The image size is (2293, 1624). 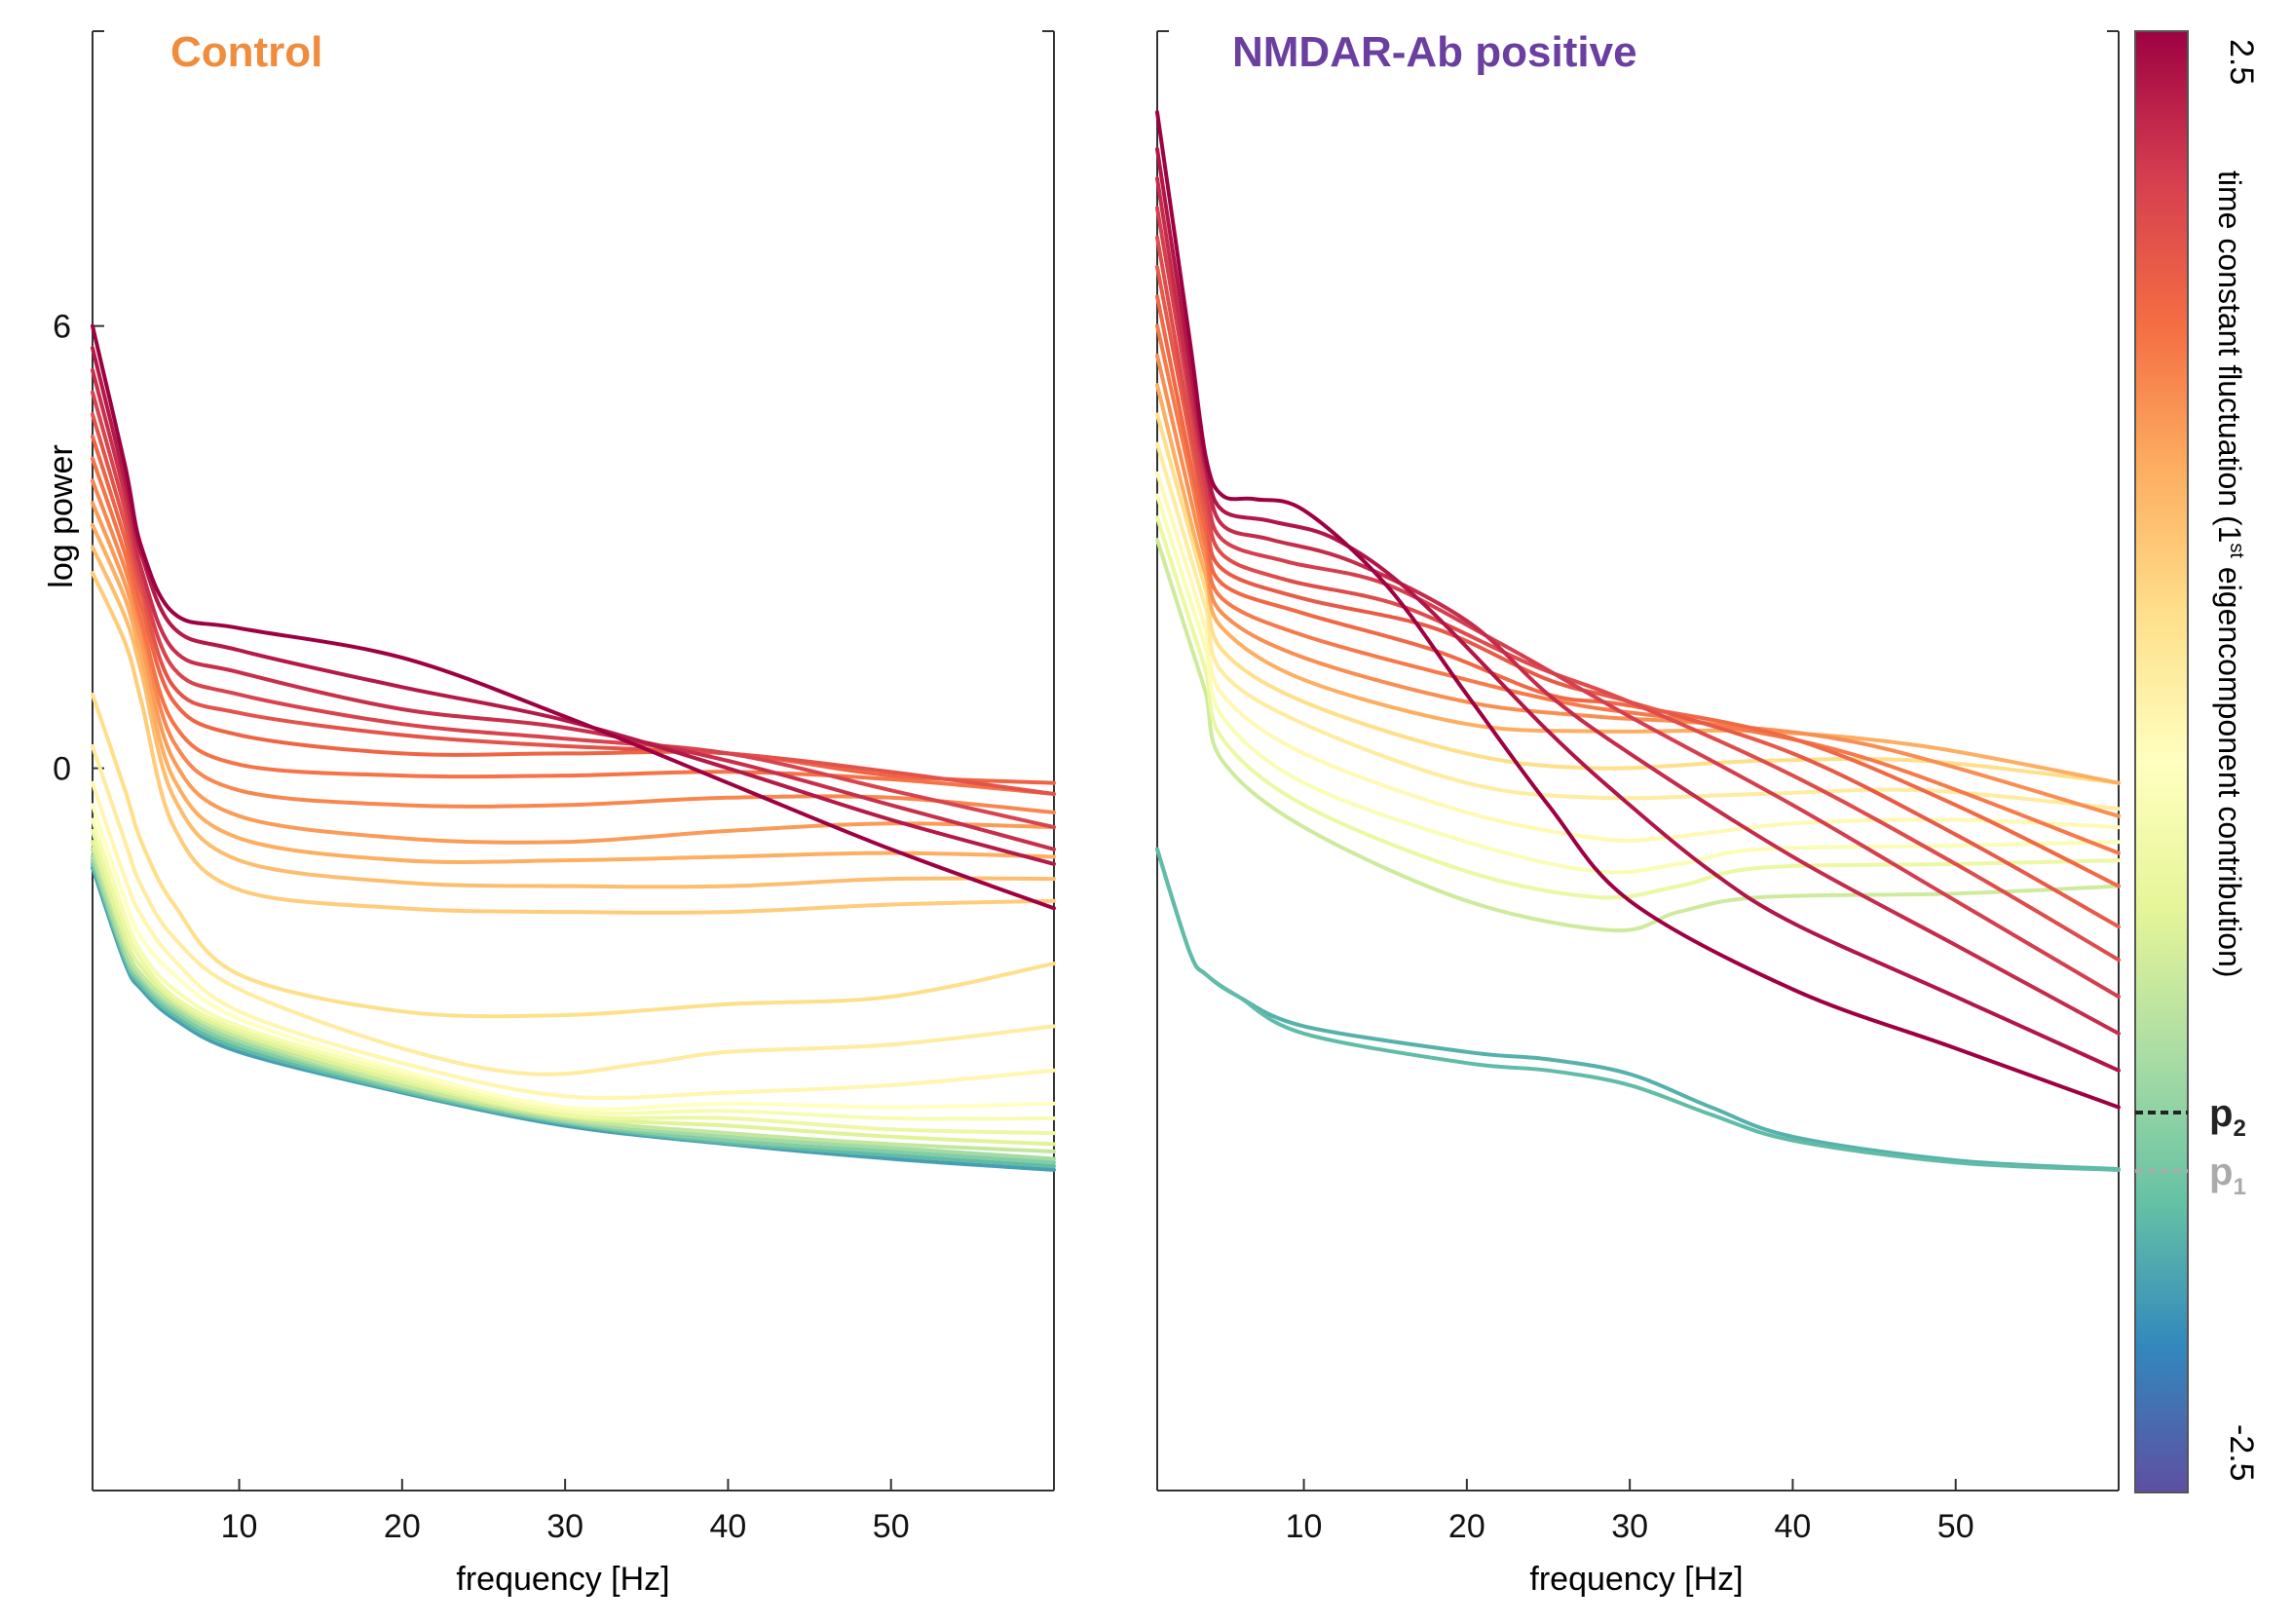 I want to click on y-tick-label: 6, so click(x=62, y=327).